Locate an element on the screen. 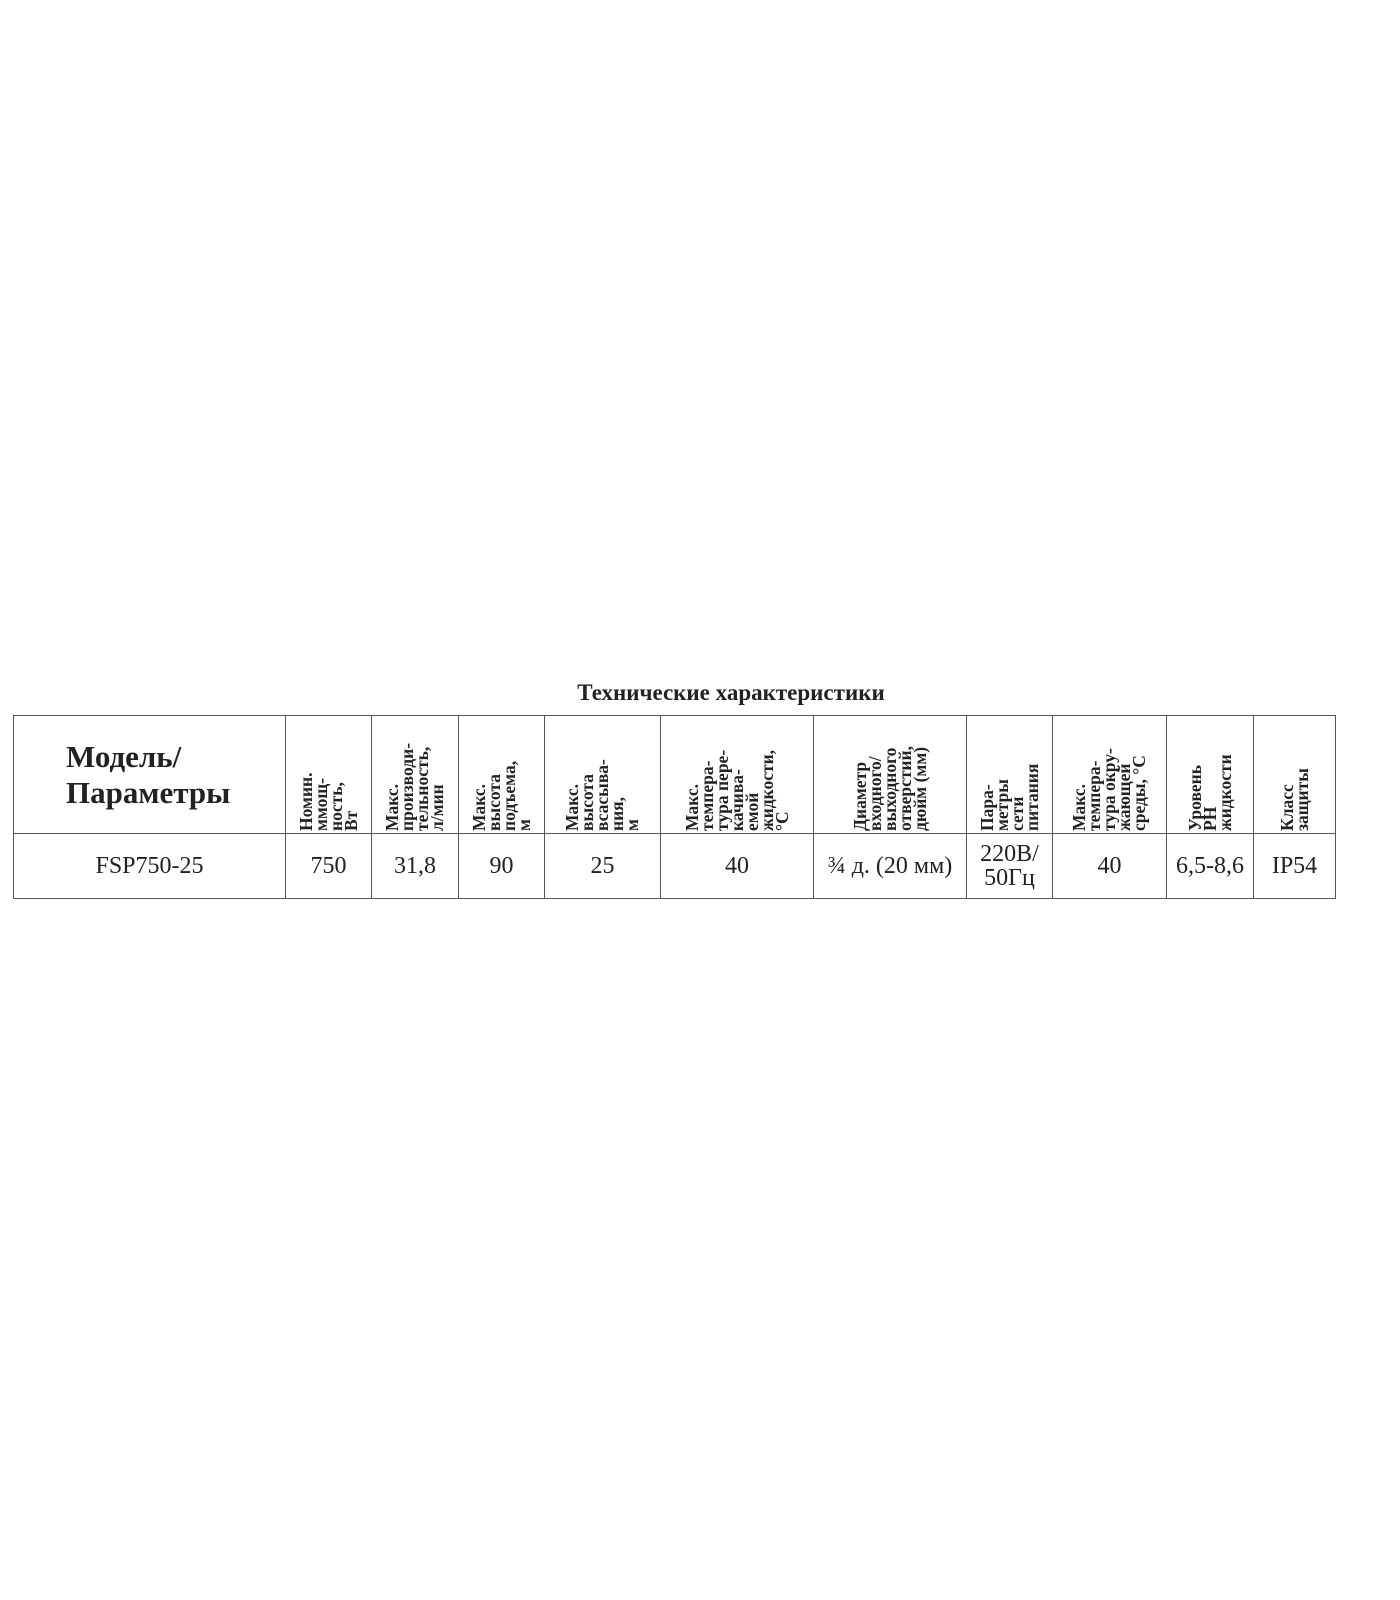 This screenshot has width=1400, height=1600. column-header-line: дюйм (мм) is located at coordinates (919, 788).